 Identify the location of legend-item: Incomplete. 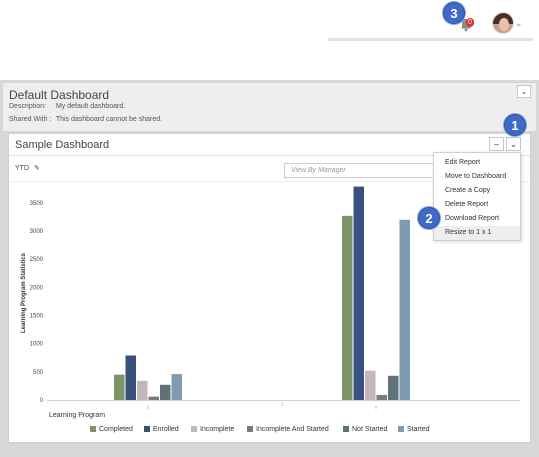
(212, 429).